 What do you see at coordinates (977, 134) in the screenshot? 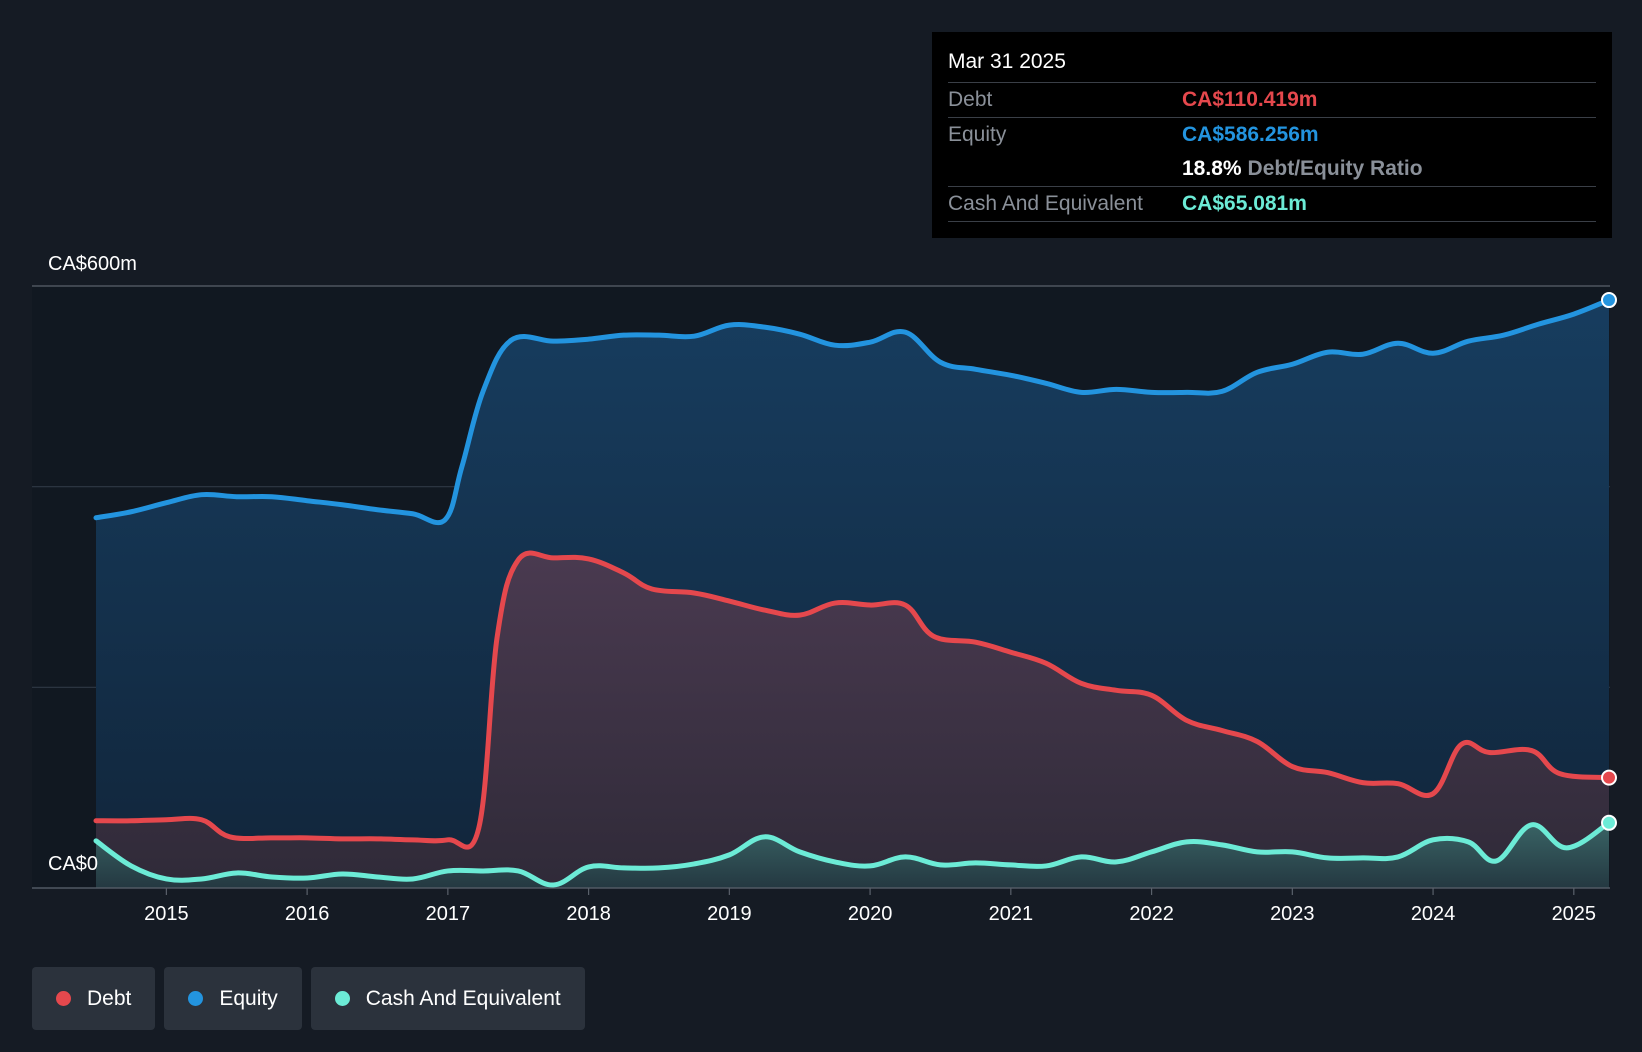
I see `tooltip-label: Equity` at bounding box center [977, 134].